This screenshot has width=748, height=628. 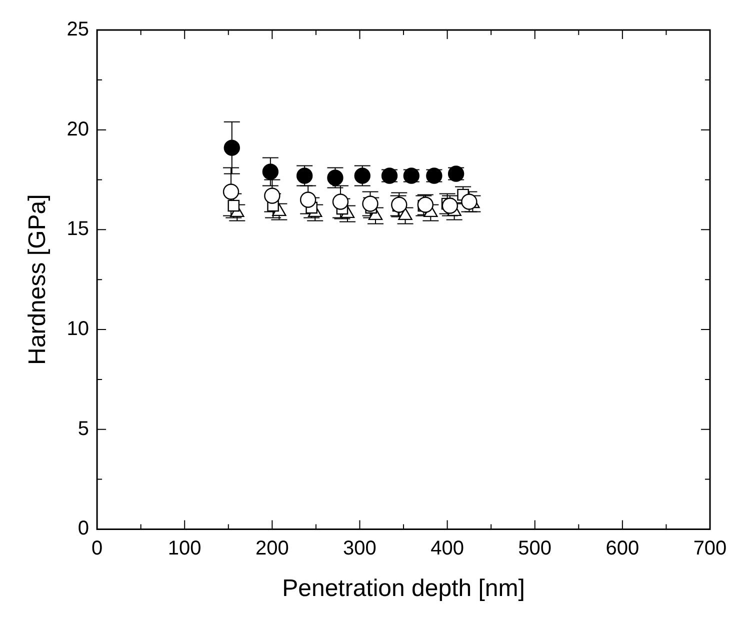 I want to click on x-tick-label: 400, so click(x=447, y=549).